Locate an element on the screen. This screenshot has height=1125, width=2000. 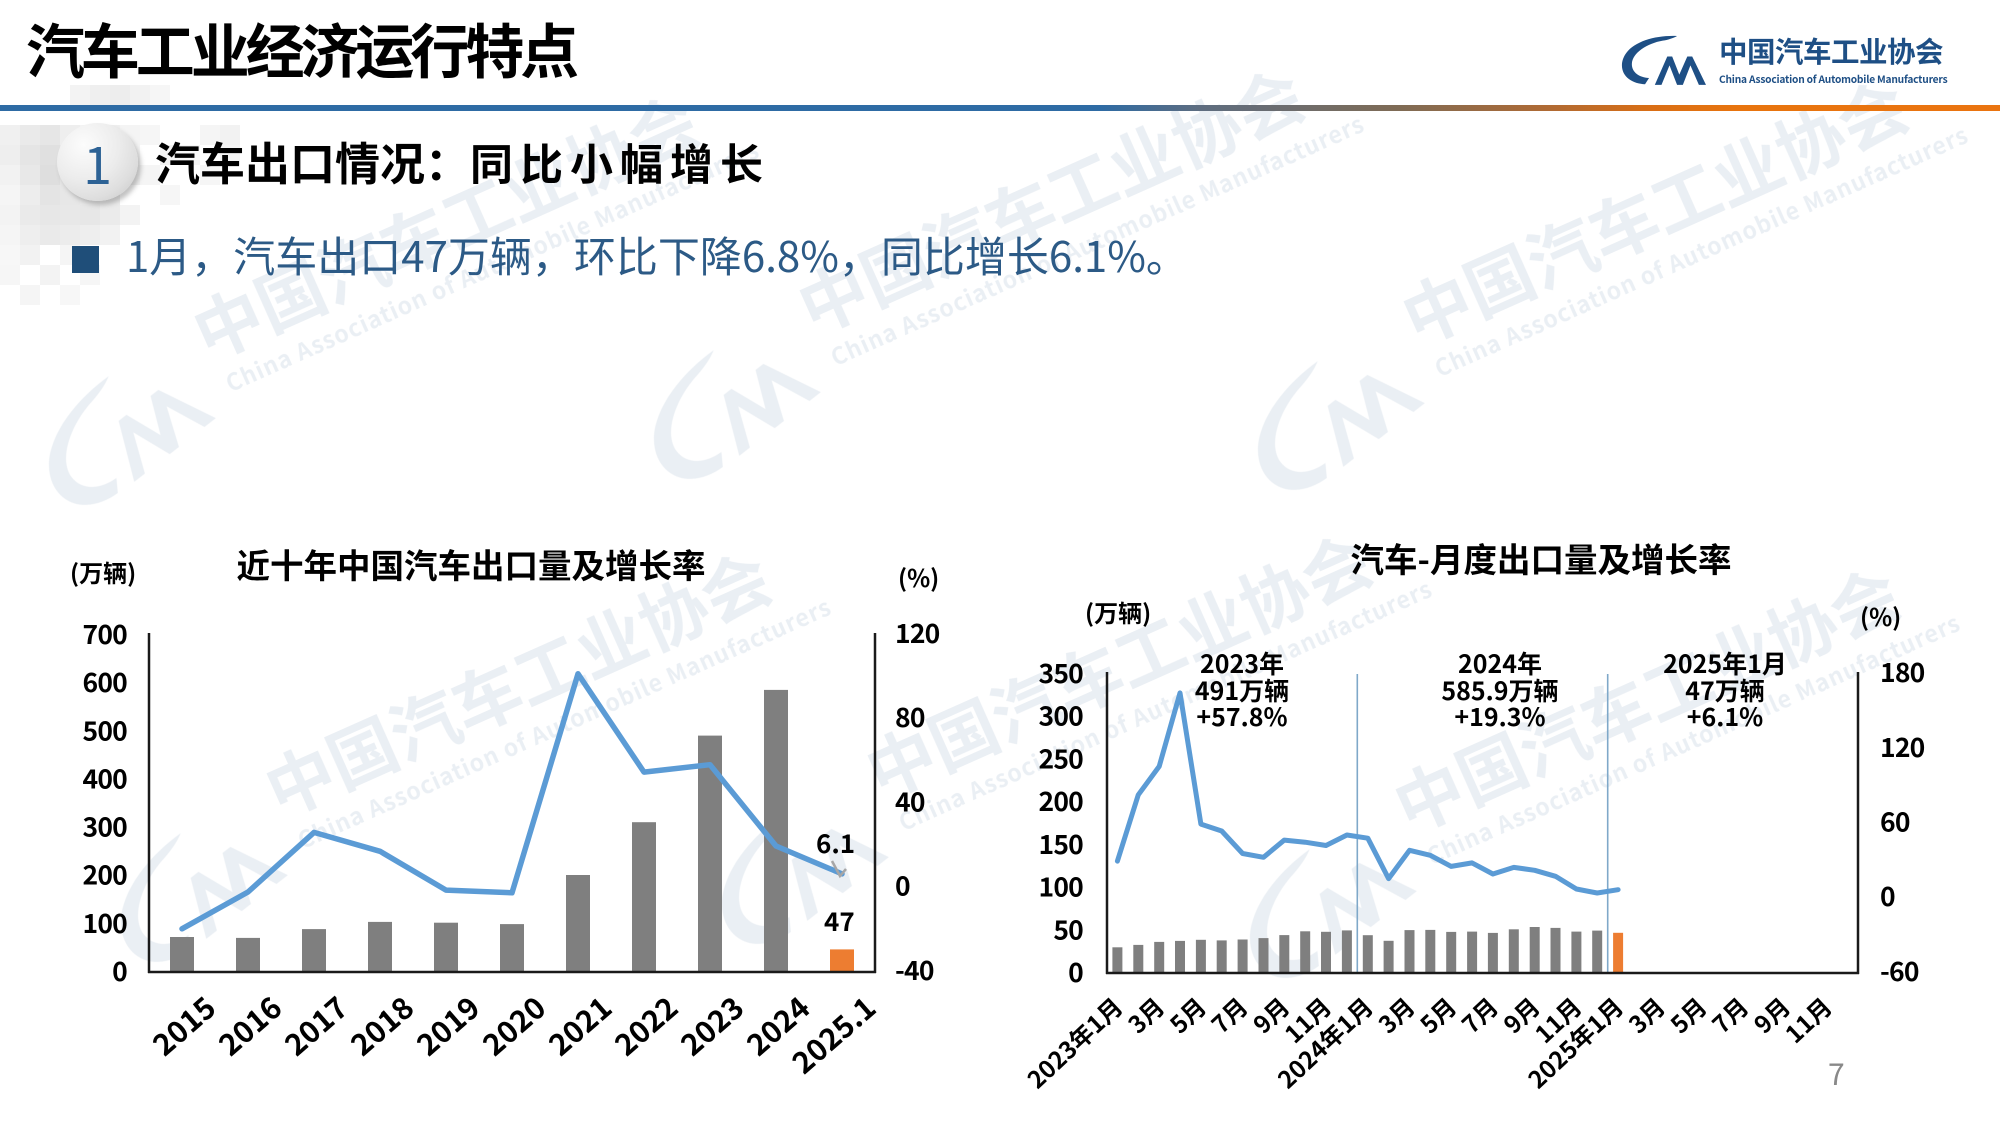
svg-text: 11月 is located at coordinates (1807, 1019).